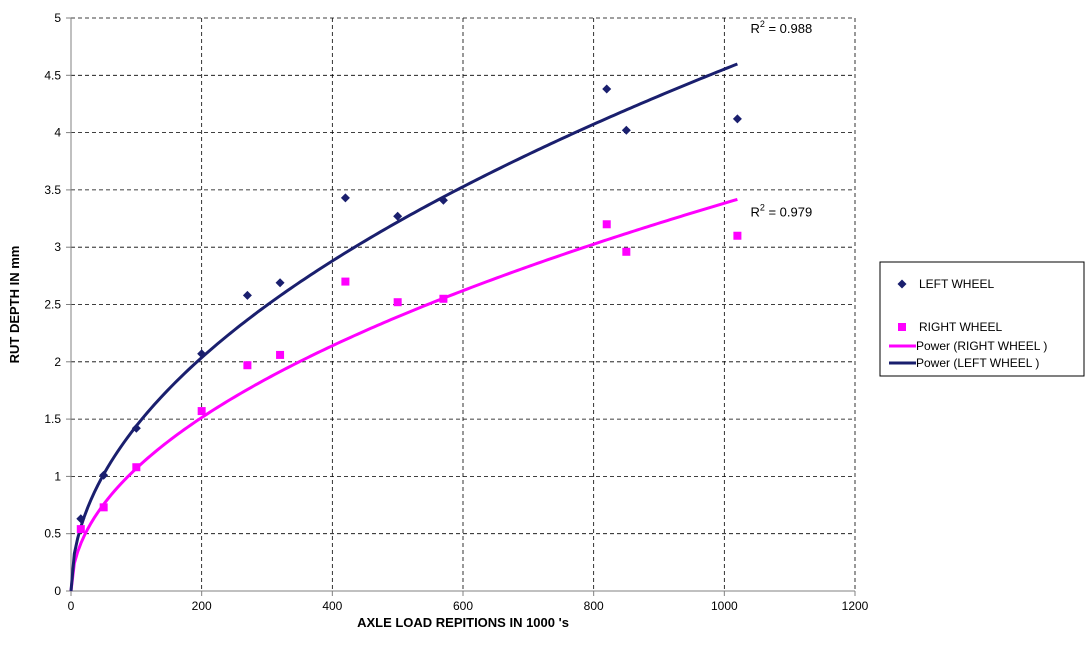  I want to click on legend-label-power-right-wheel: Power (RIGHT WHEEL ), so click(981, 346).